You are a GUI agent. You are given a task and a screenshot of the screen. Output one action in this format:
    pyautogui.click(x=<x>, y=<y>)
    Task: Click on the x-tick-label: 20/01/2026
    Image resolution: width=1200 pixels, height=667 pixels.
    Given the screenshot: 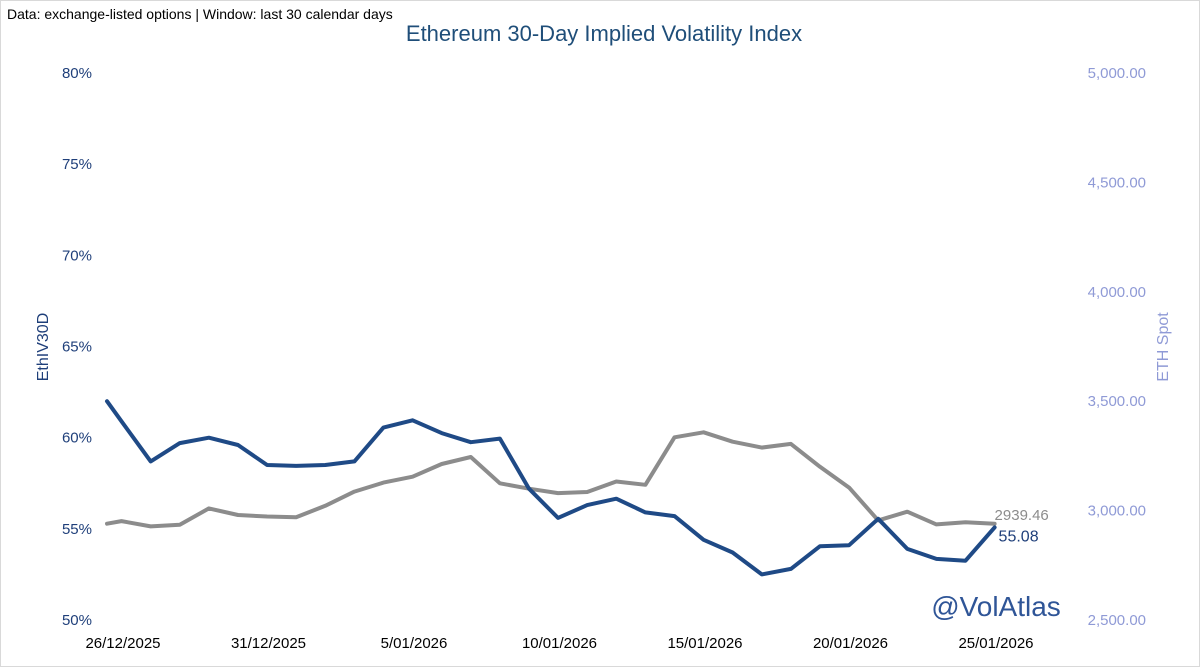 What is the action you would take?
    pyautogui.click(x=850, y=643)
    